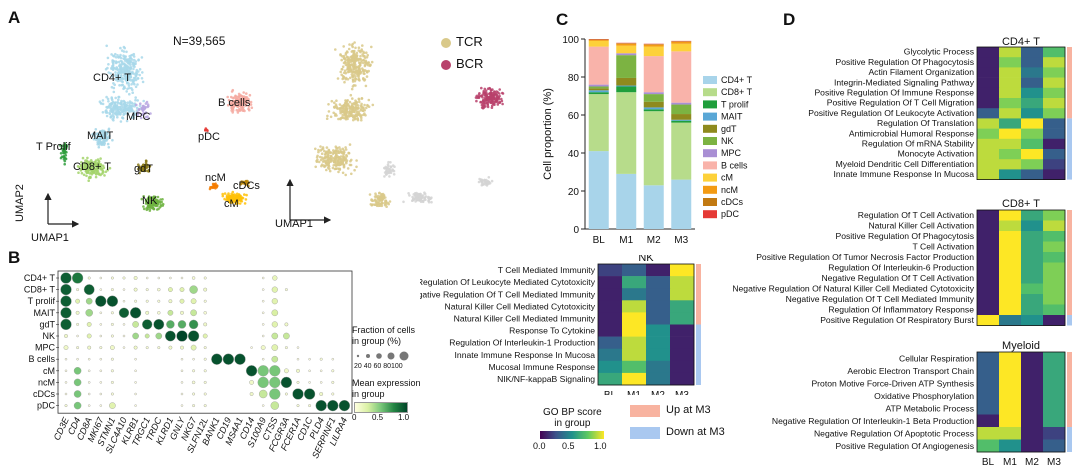 This screenshot has width=1080, height=473. What do you see at coordinates (1021, 204) in the screenshot?
I see `heatmap-title: CD8+ T` at bounding box center [1021, 204].